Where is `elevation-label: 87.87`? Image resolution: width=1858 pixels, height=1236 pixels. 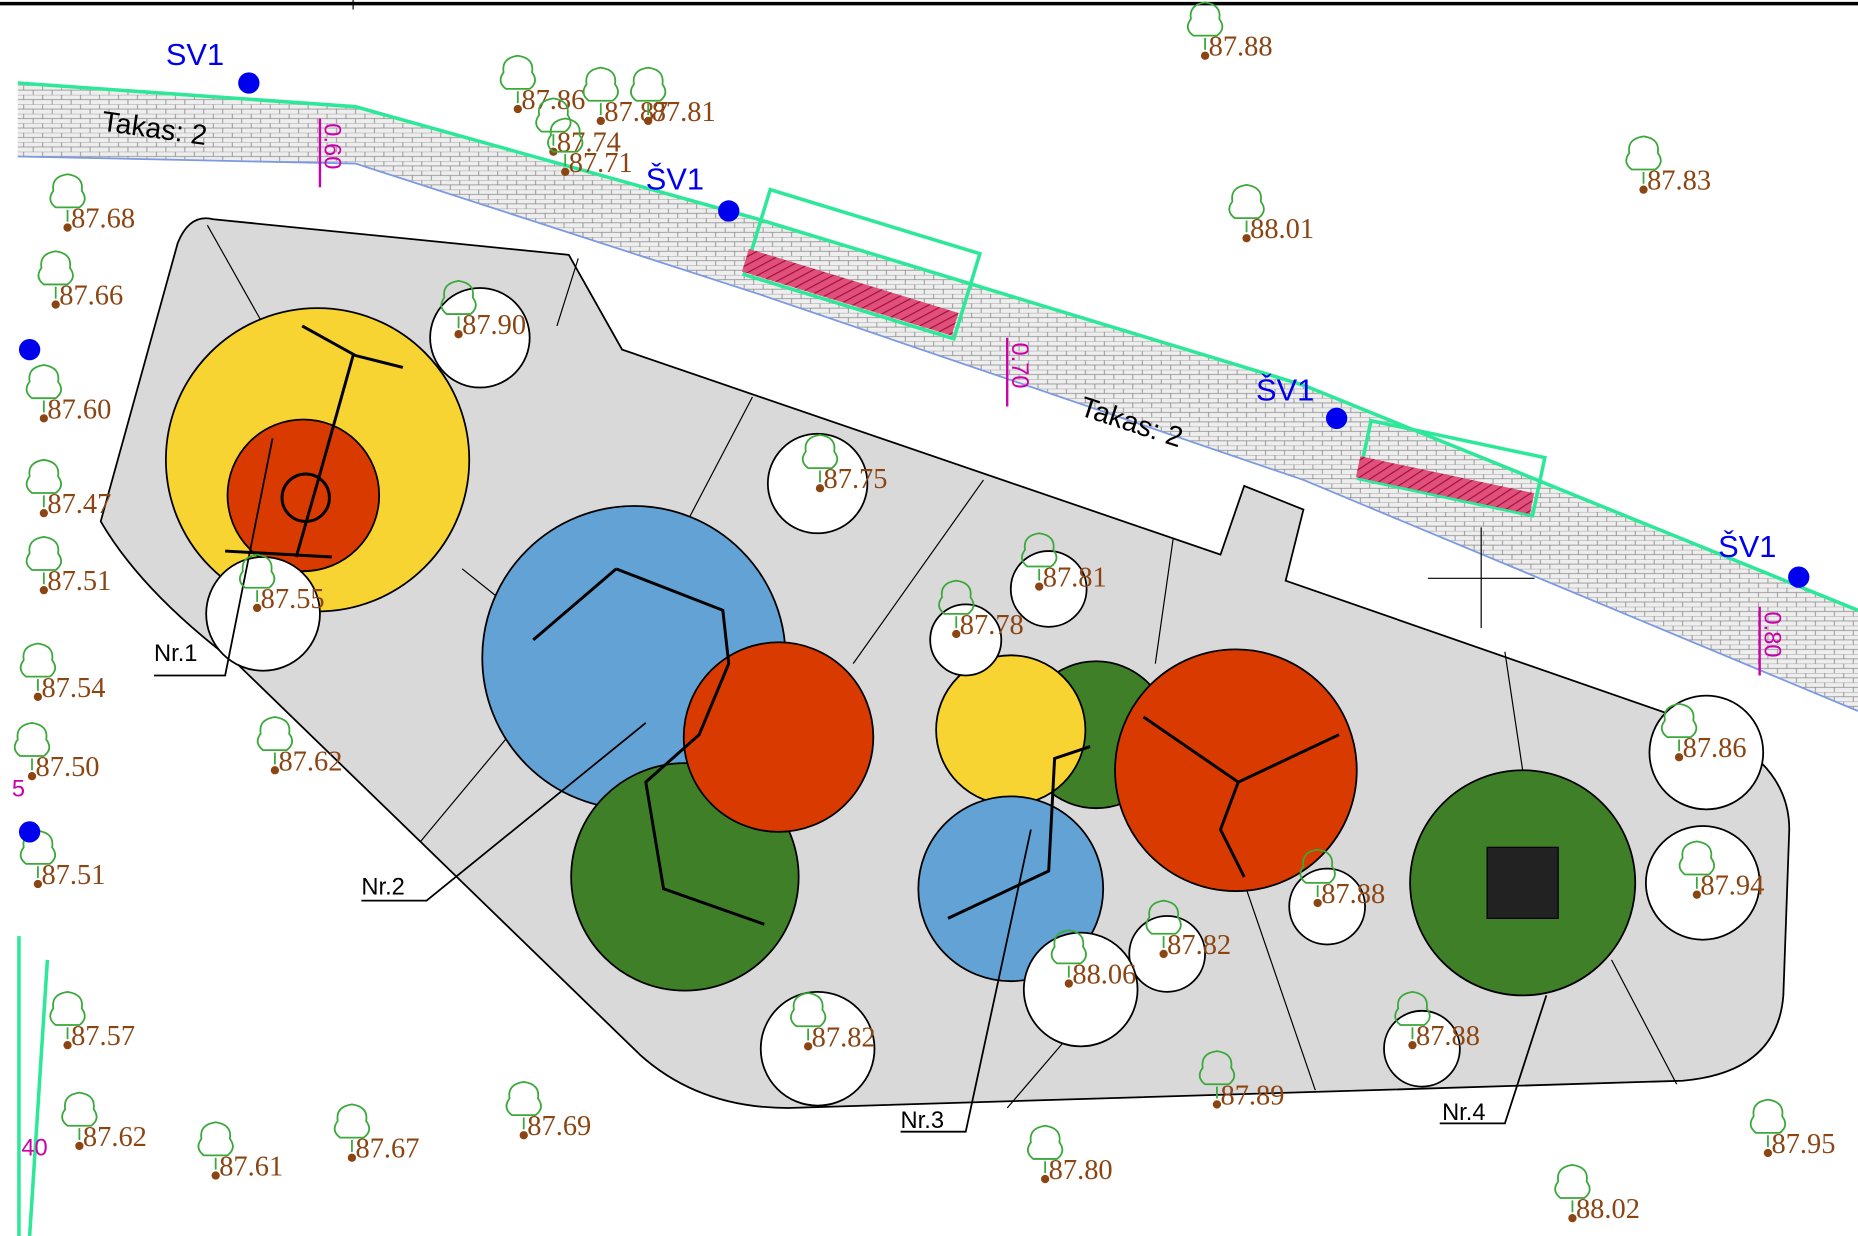 elevation-label: 87.87 is located at coordinates (636, 112).